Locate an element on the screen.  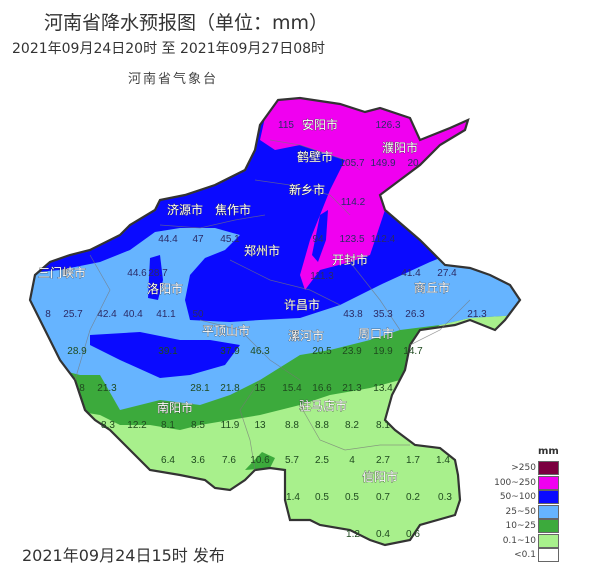
rainfall-value: 126.3 is located at coordinates (387, 125).